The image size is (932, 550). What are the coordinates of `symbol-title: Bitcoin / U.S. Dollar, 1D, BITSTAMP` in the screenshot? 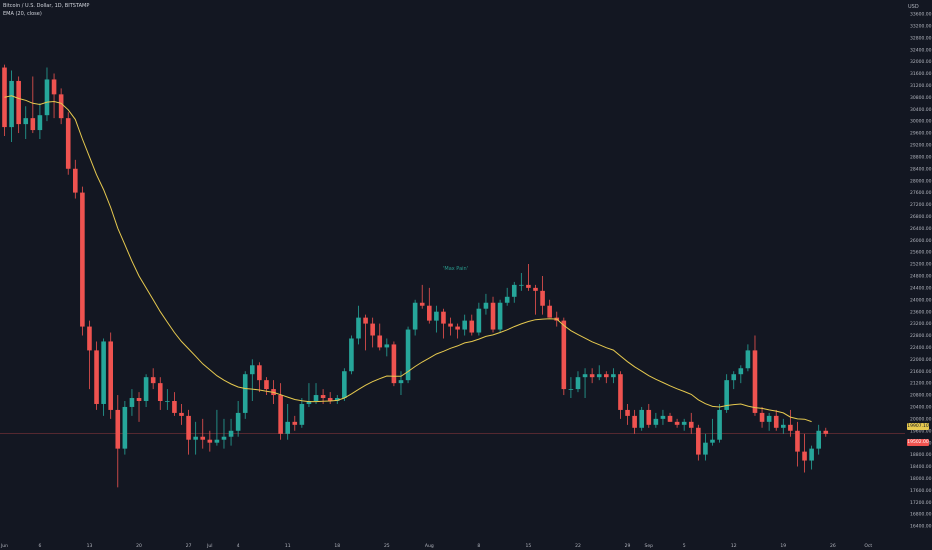 It's located at (46, 6).